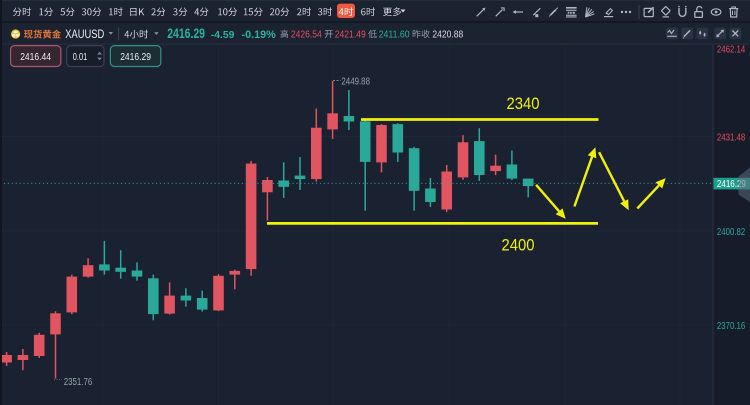 The height and width of the screenshot is (405, 750). Describe the element at coordinates (306, 35) in the screenshot. I see `svg-text: 2426.54` at that location.